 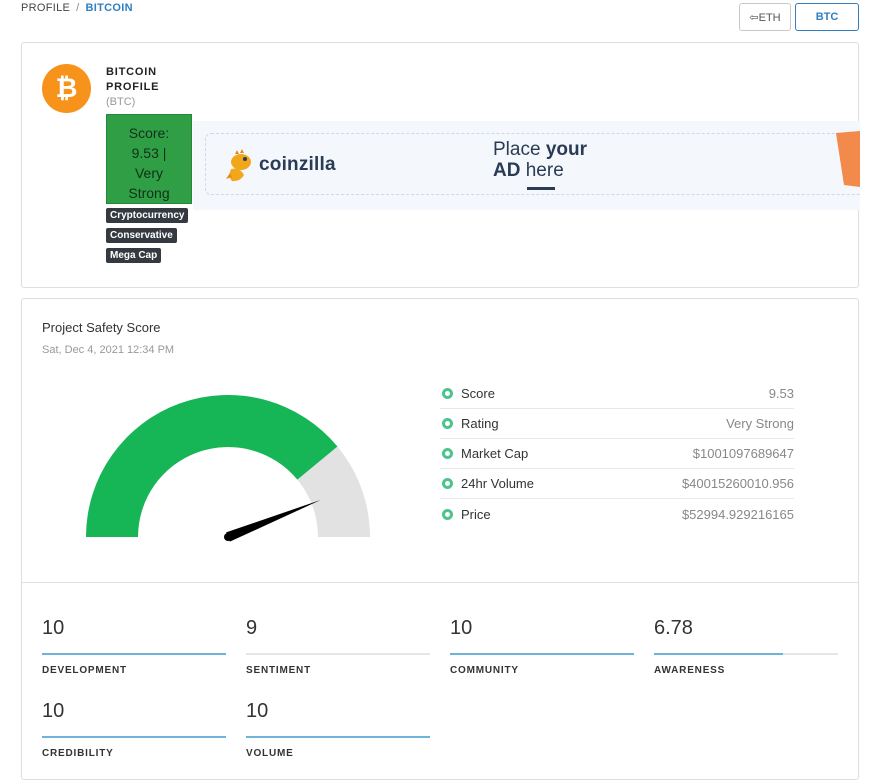 What do you see at coordinates (134, 255) in the screenshot?
I see `tag-mega-cap: Mega Cap` at bounding box center [134, 255].